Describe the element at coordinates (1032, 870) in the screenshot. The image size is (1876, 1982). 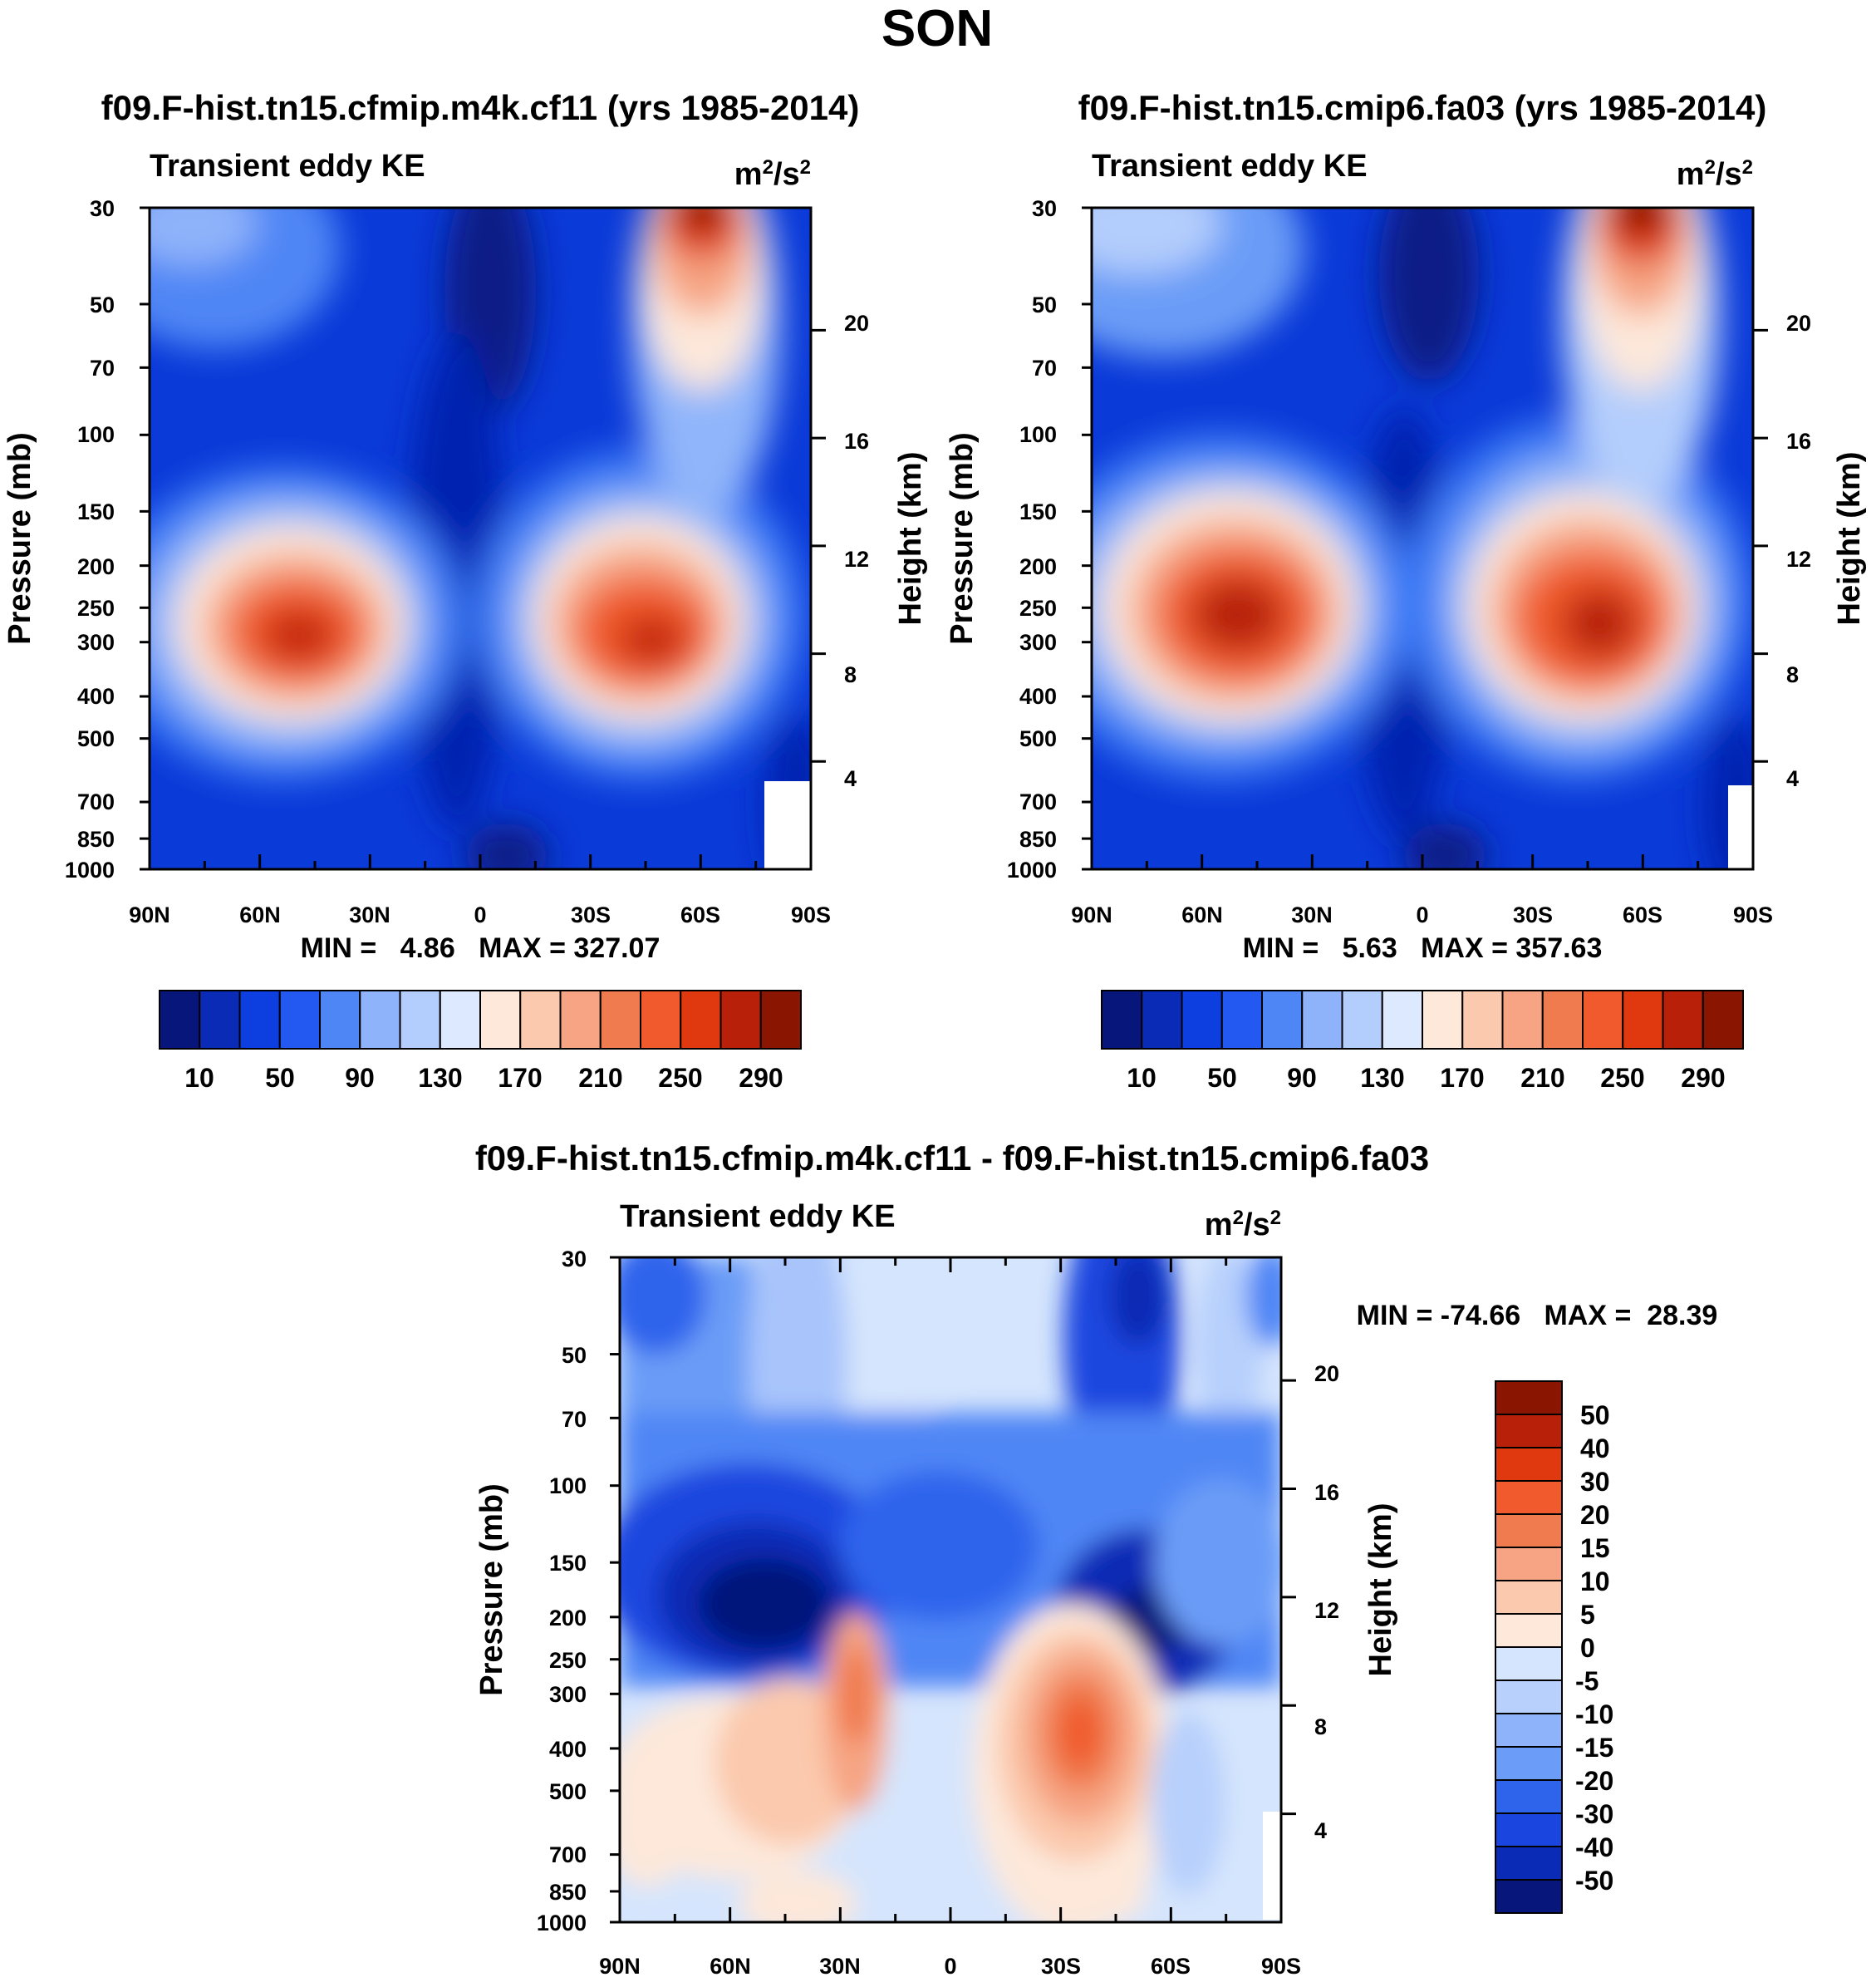
I see `panel-2-ytick-label: 1000` at that location.